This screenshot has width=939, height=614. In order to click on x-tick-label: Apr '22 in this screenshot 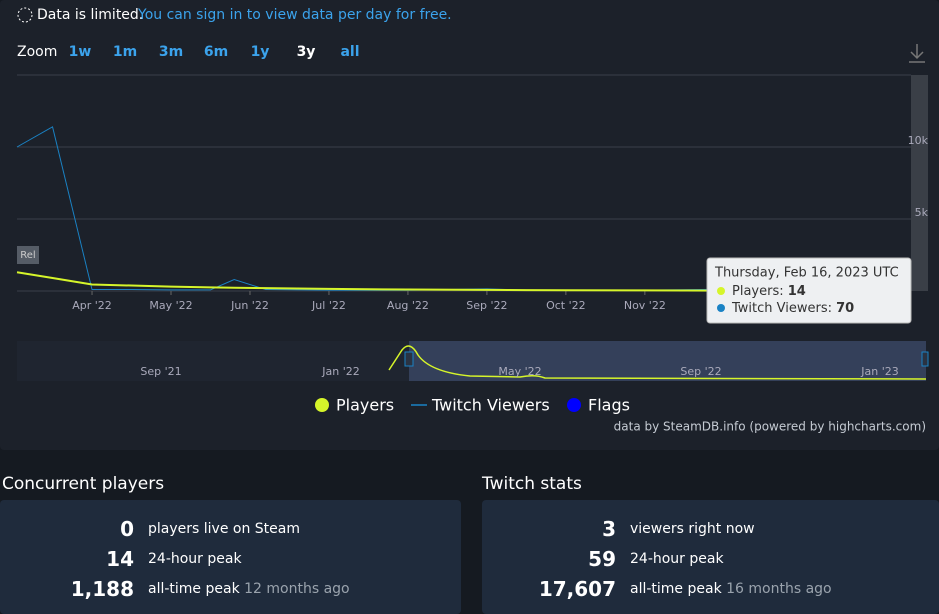, I will do `click(92, 305)`.